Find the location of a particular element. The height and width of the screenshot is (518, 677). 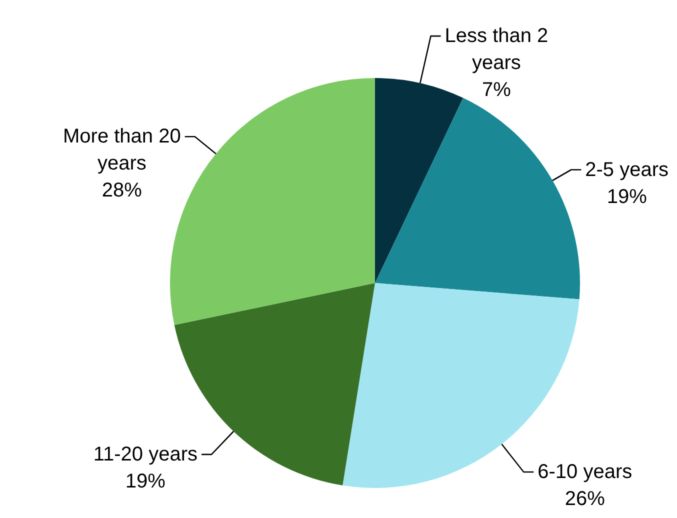

data-label: 26% is located at coordinates (585, 499).